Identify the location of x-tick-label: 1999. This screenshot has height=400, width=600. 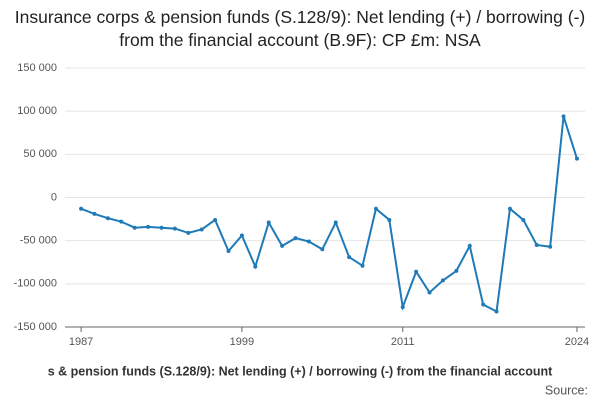
(242, 342).